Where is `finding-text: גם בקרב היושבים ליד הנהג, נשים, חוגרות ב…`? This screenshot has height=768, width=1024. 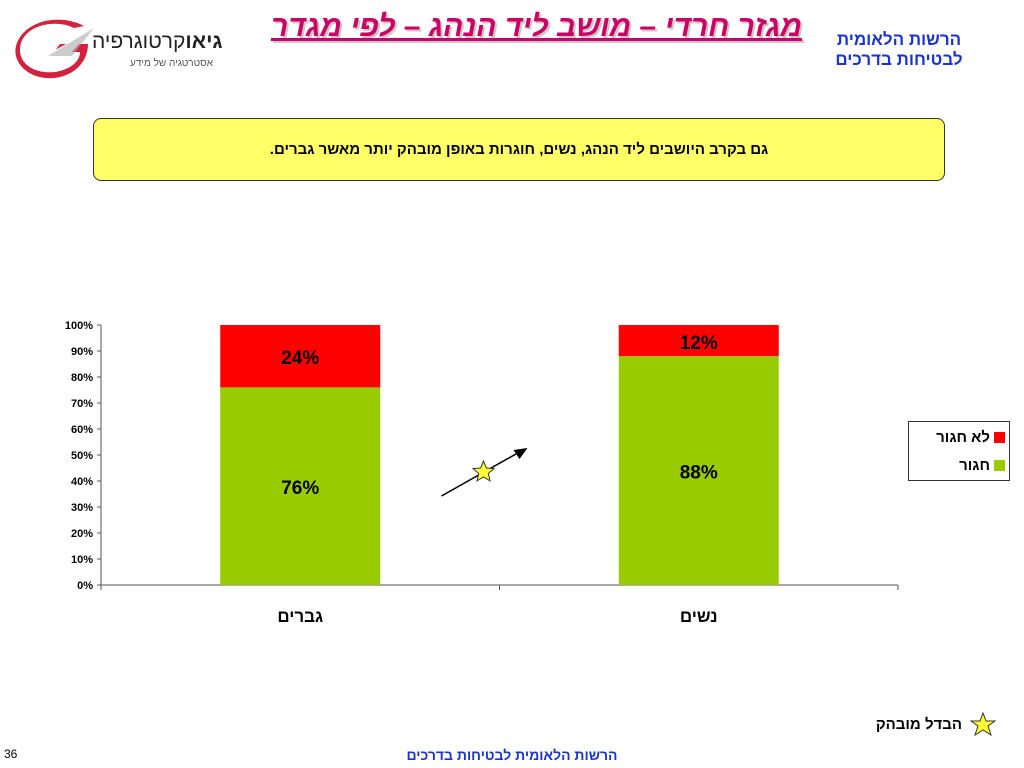 finding-text: גם בקרב היושבים ליד הנהג, נשים, חוגרות ב… is located at coordinates (519, 149).